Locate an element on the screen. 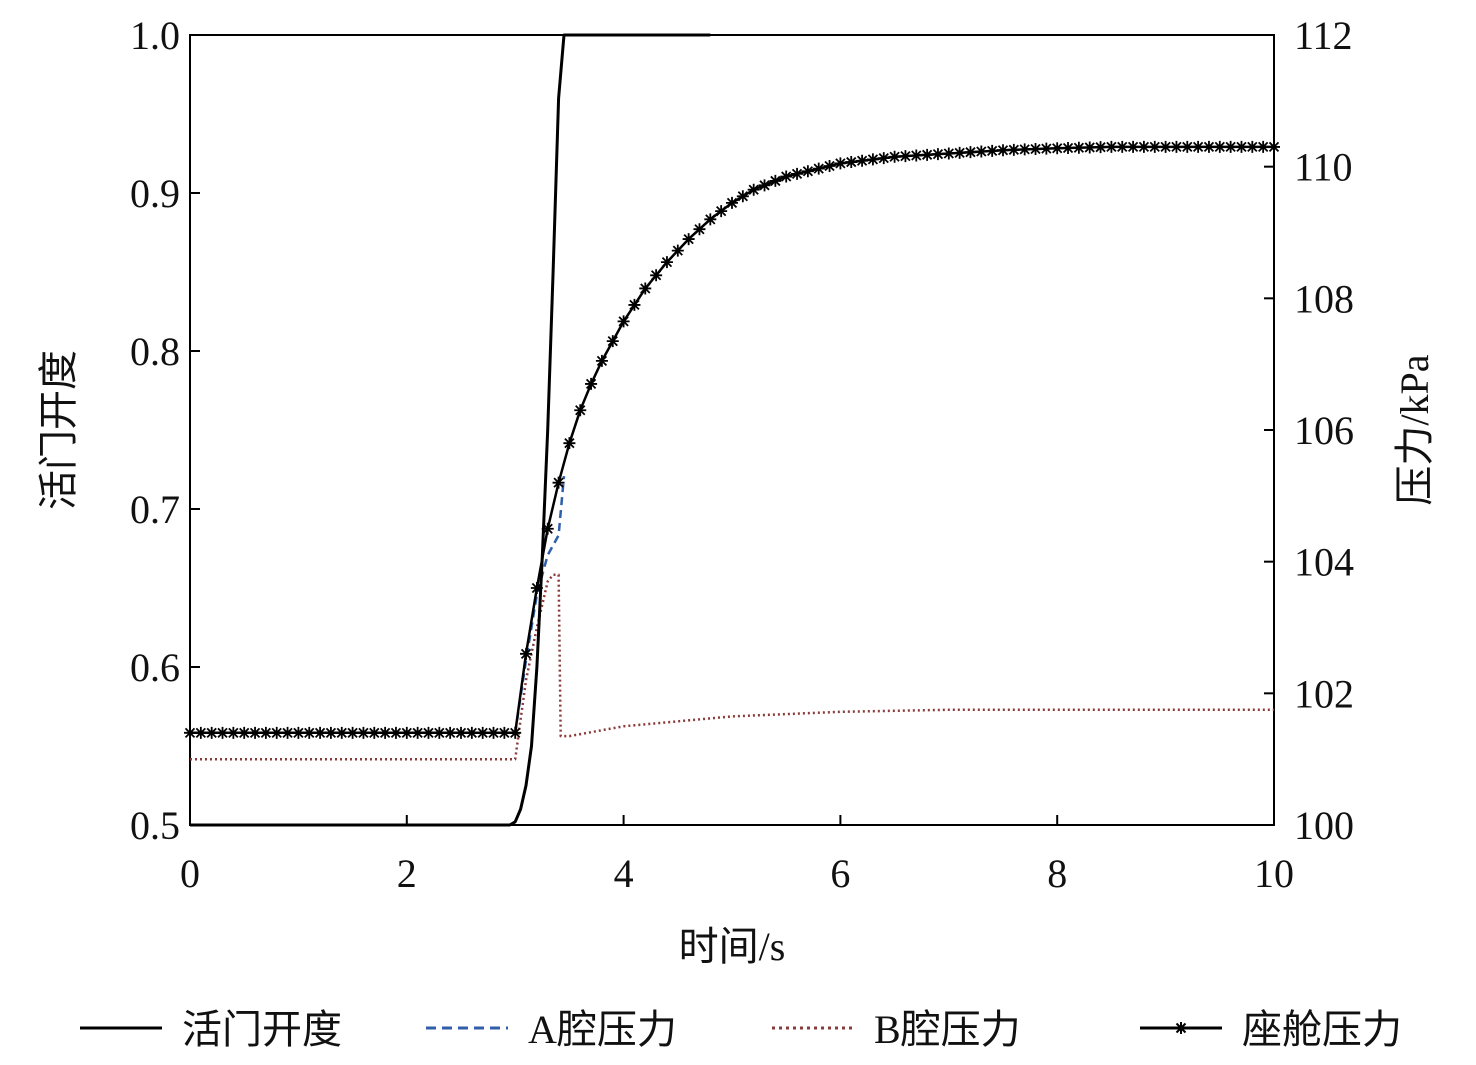  right-axis-title: 压力/kPa is located at coordinates (1414, 429).